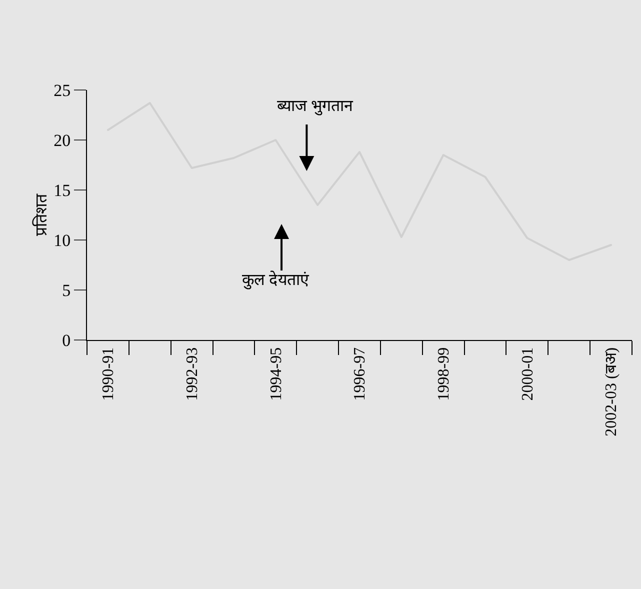  I want to click on x-tick-label: 1994-95, so click(276, 374).